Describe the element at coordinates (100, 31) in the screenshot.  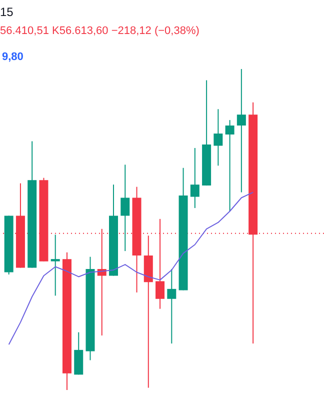
I see `text: 56.410,51 K56.613,60 −218,12 (−0,38%)` at that location.